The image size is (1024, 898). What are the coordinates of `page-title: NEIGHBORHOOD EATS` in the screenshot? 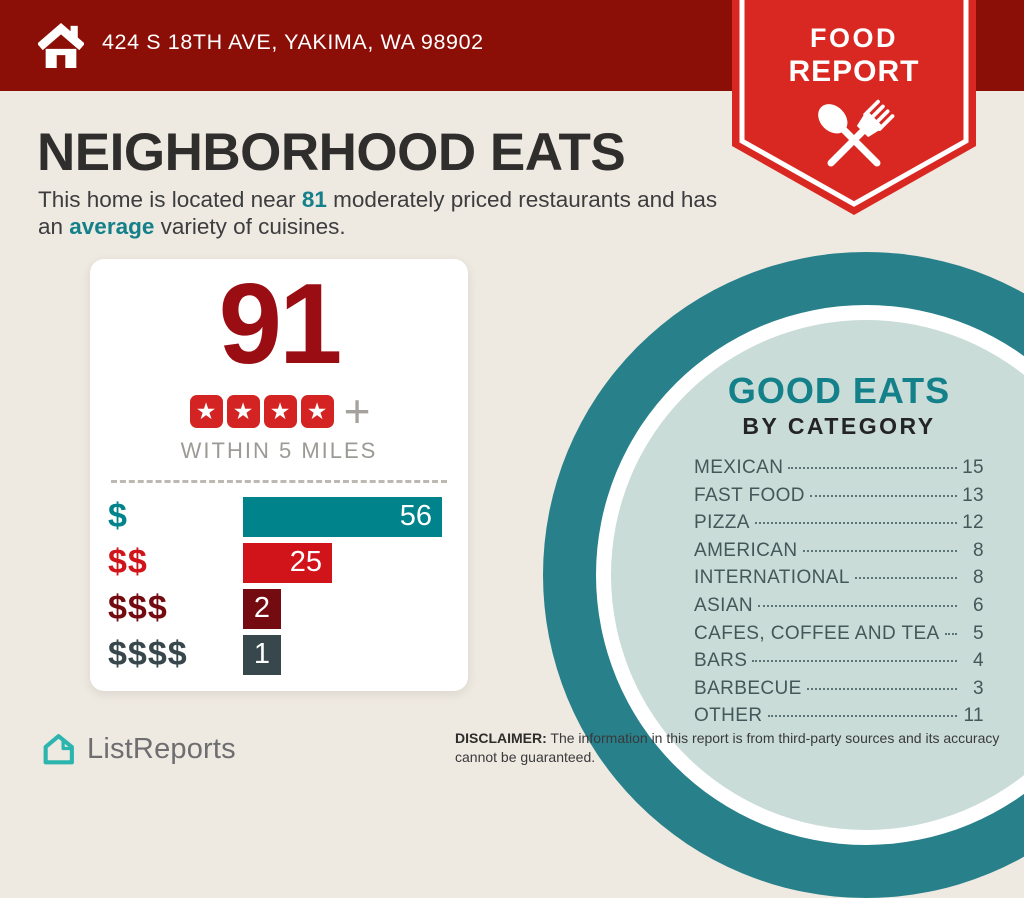 It's located at (331, 152).